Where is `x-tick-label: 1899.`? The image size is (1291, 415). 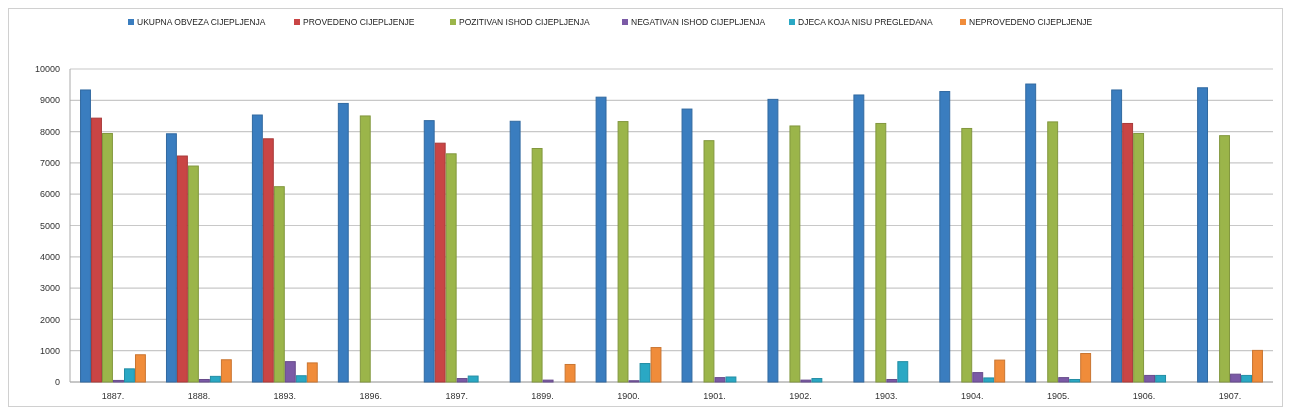 x-tick-label: 1899. is located at coordinates (542, 396).